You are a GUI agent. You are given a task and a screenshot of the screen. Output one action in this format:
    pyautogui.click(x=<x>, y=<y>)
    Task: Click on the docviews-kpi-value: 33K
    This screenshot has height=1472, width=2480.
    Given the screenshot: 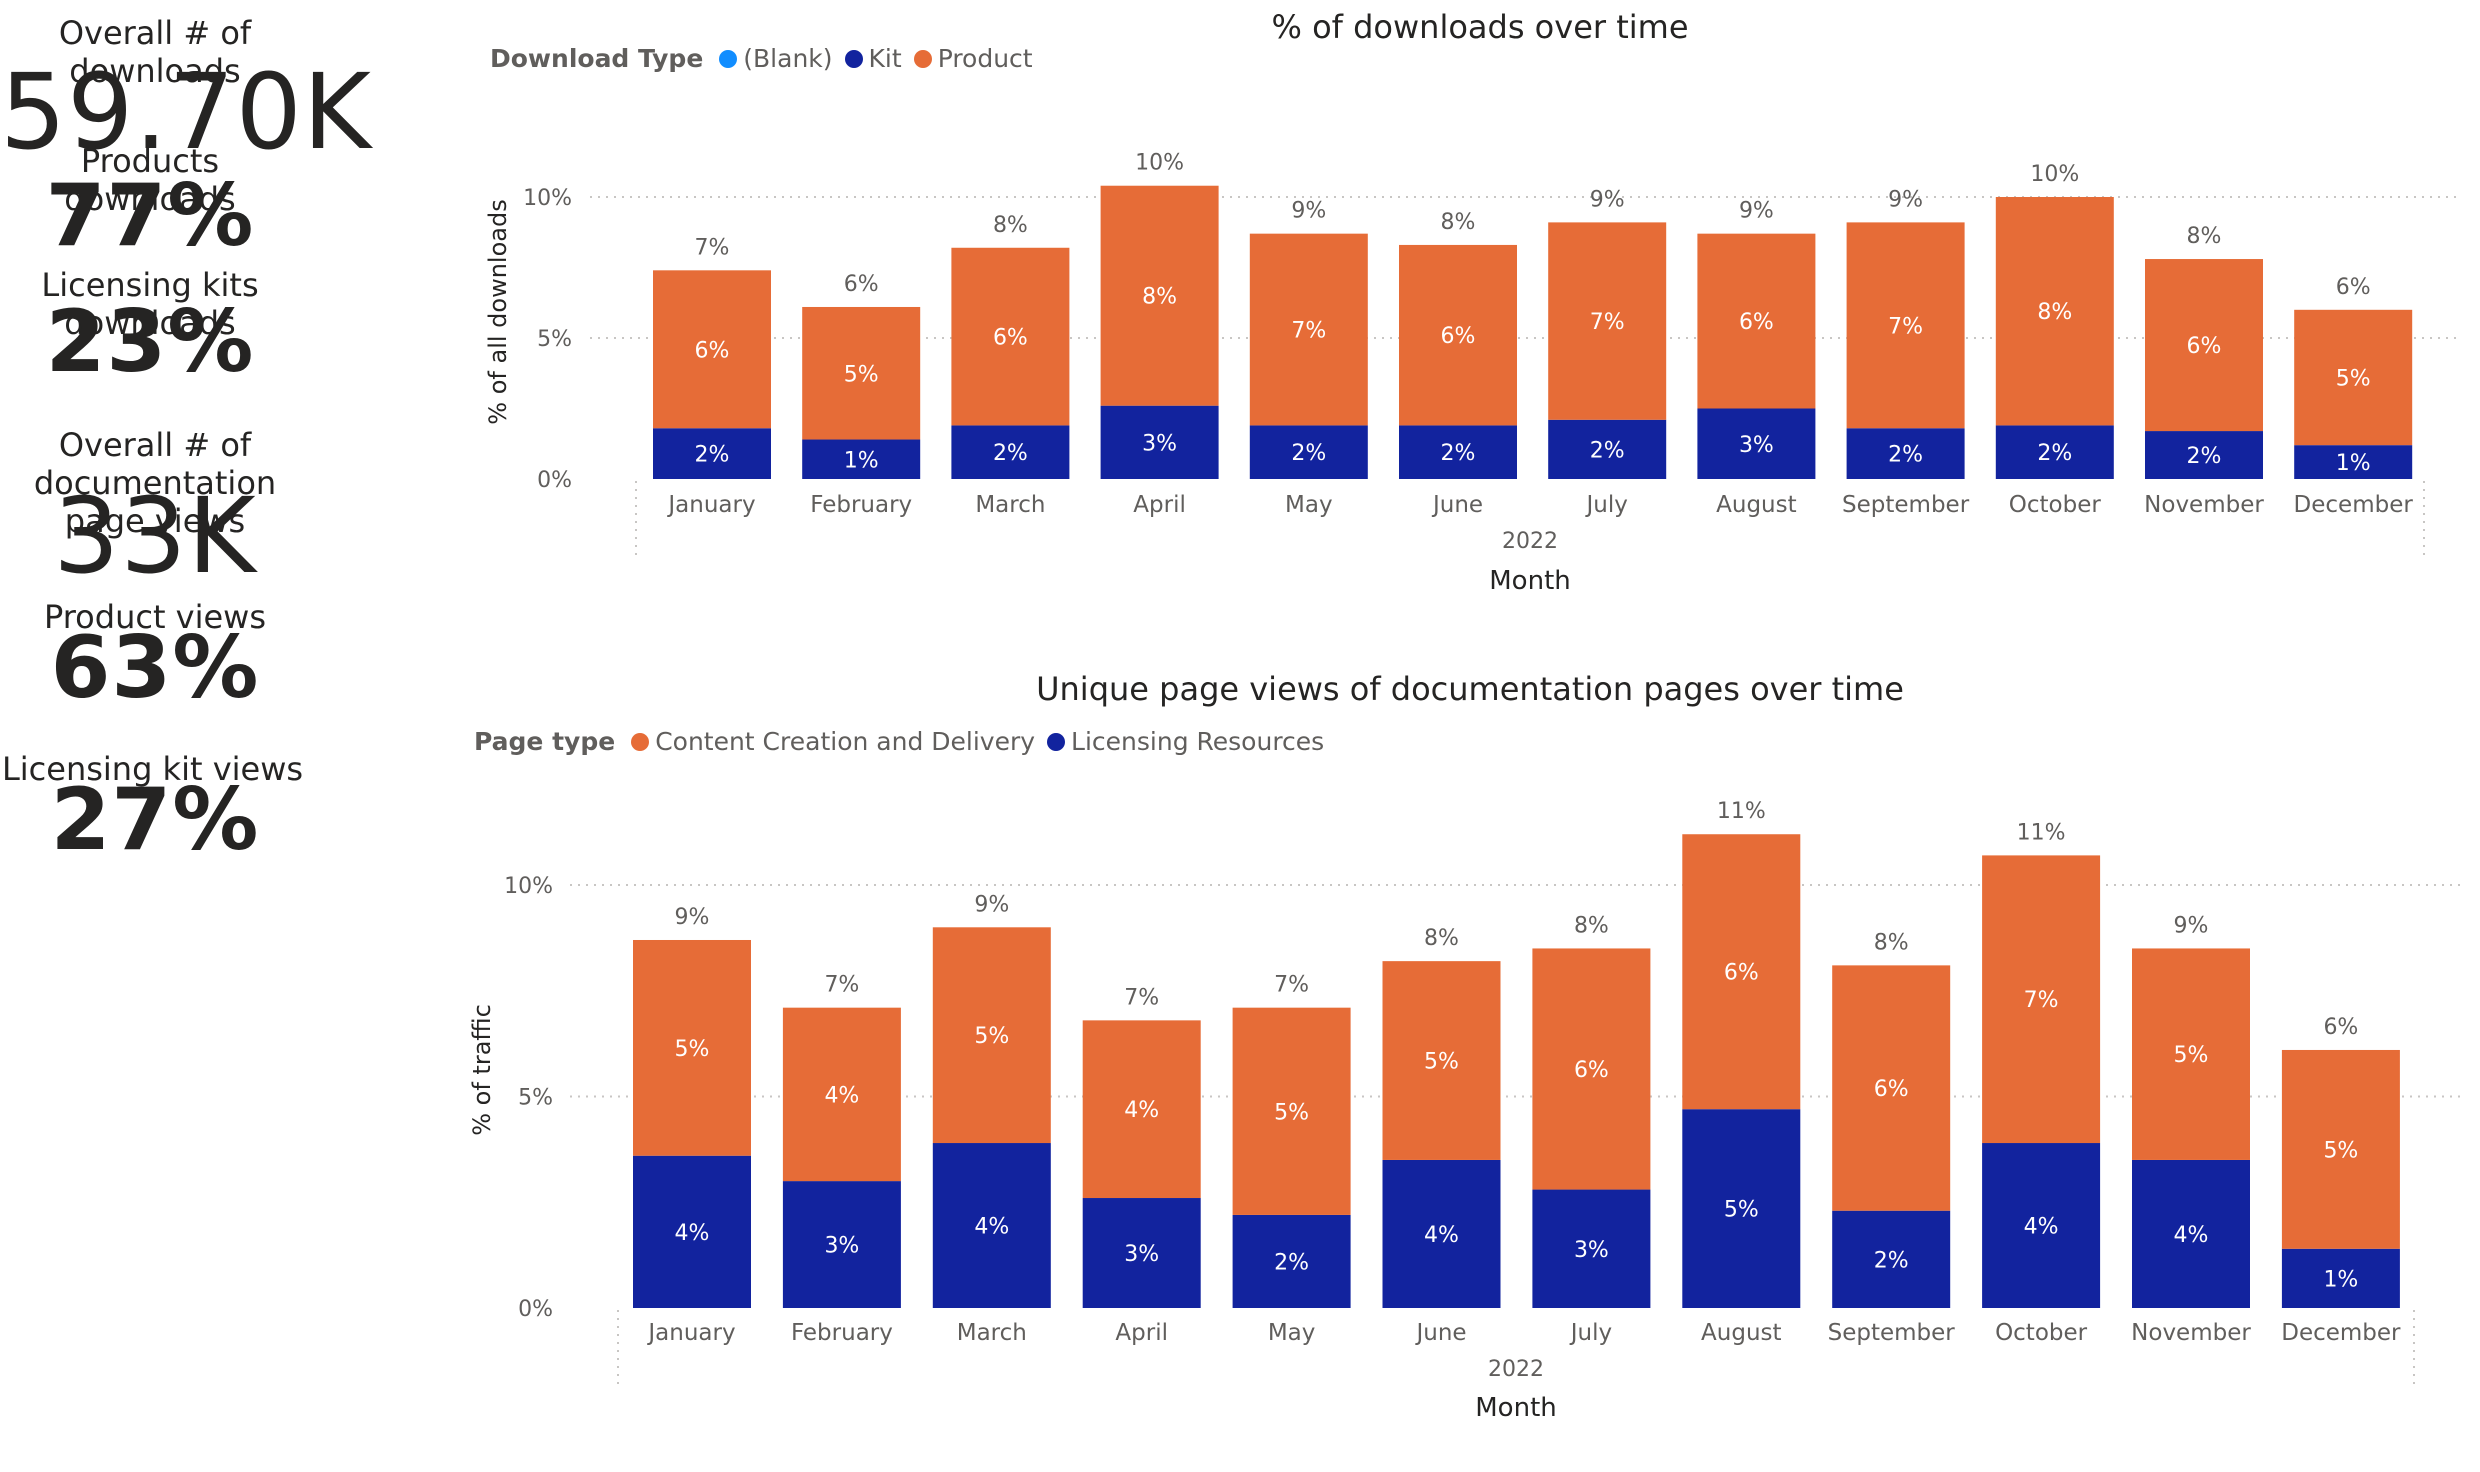 What is the action you would take?
    pyautogui.click(x=155, y=536)
    